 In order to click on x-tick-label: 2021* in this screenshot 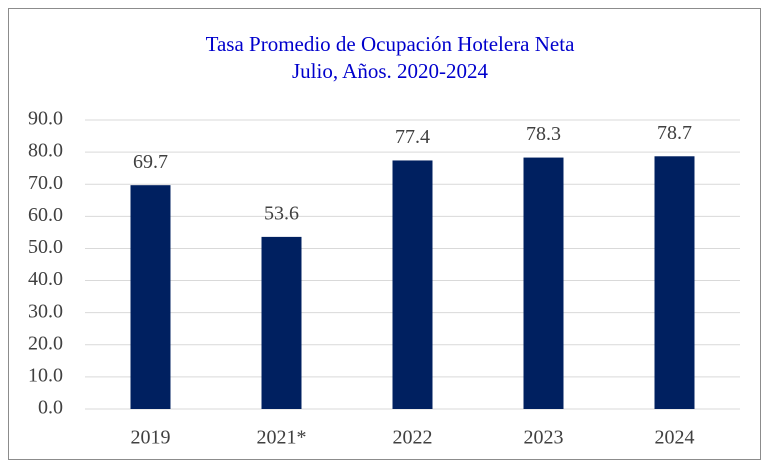, I will do `click(282, 438)`.